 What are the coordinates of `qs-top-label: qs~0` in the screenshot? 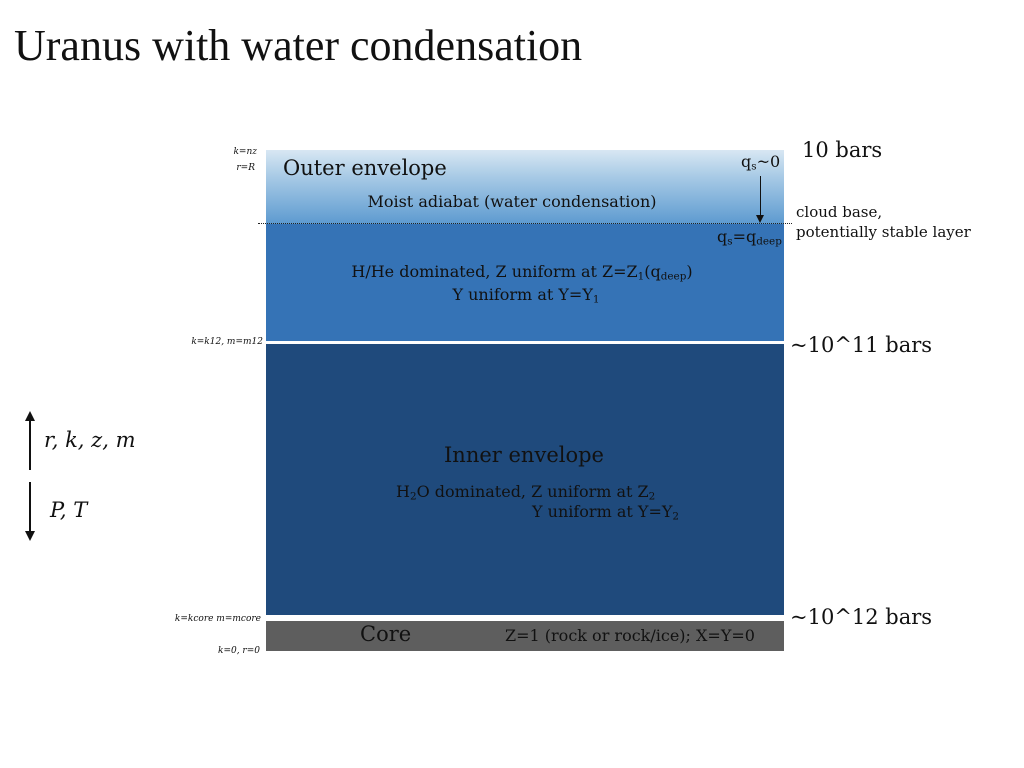 It's located at (760, 161).